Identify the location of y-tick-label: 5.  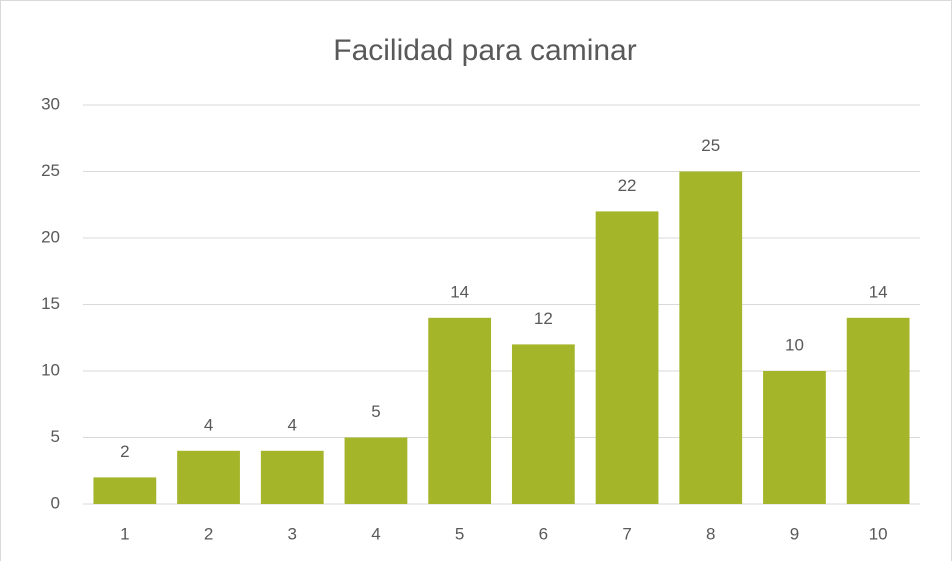
(55, 436).